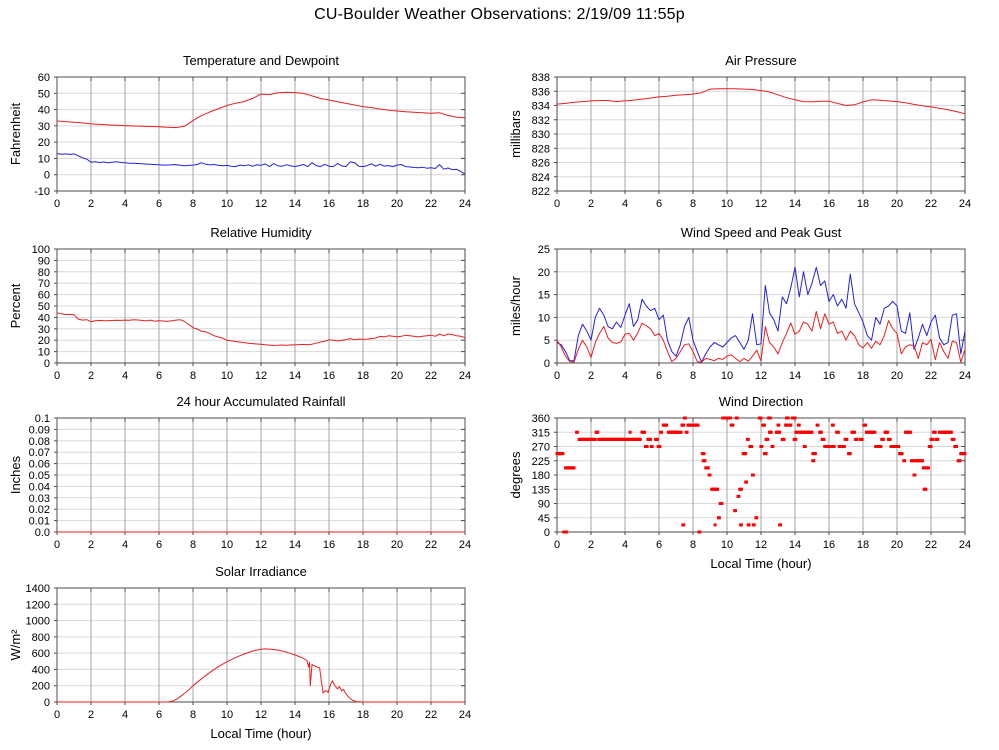 The image size is (999, 750). I want to click on series-peak-gust, so click(761, 314).